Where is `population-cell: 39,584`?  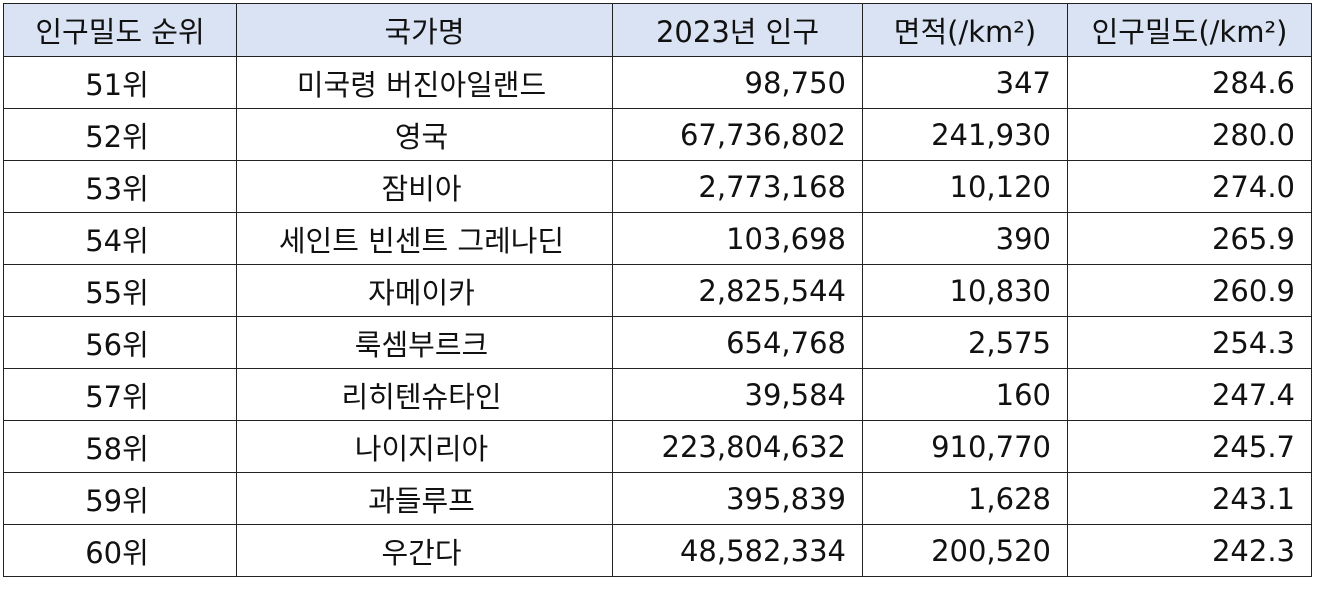
population-cell: 39,584 is located at coordinates (737, 394).